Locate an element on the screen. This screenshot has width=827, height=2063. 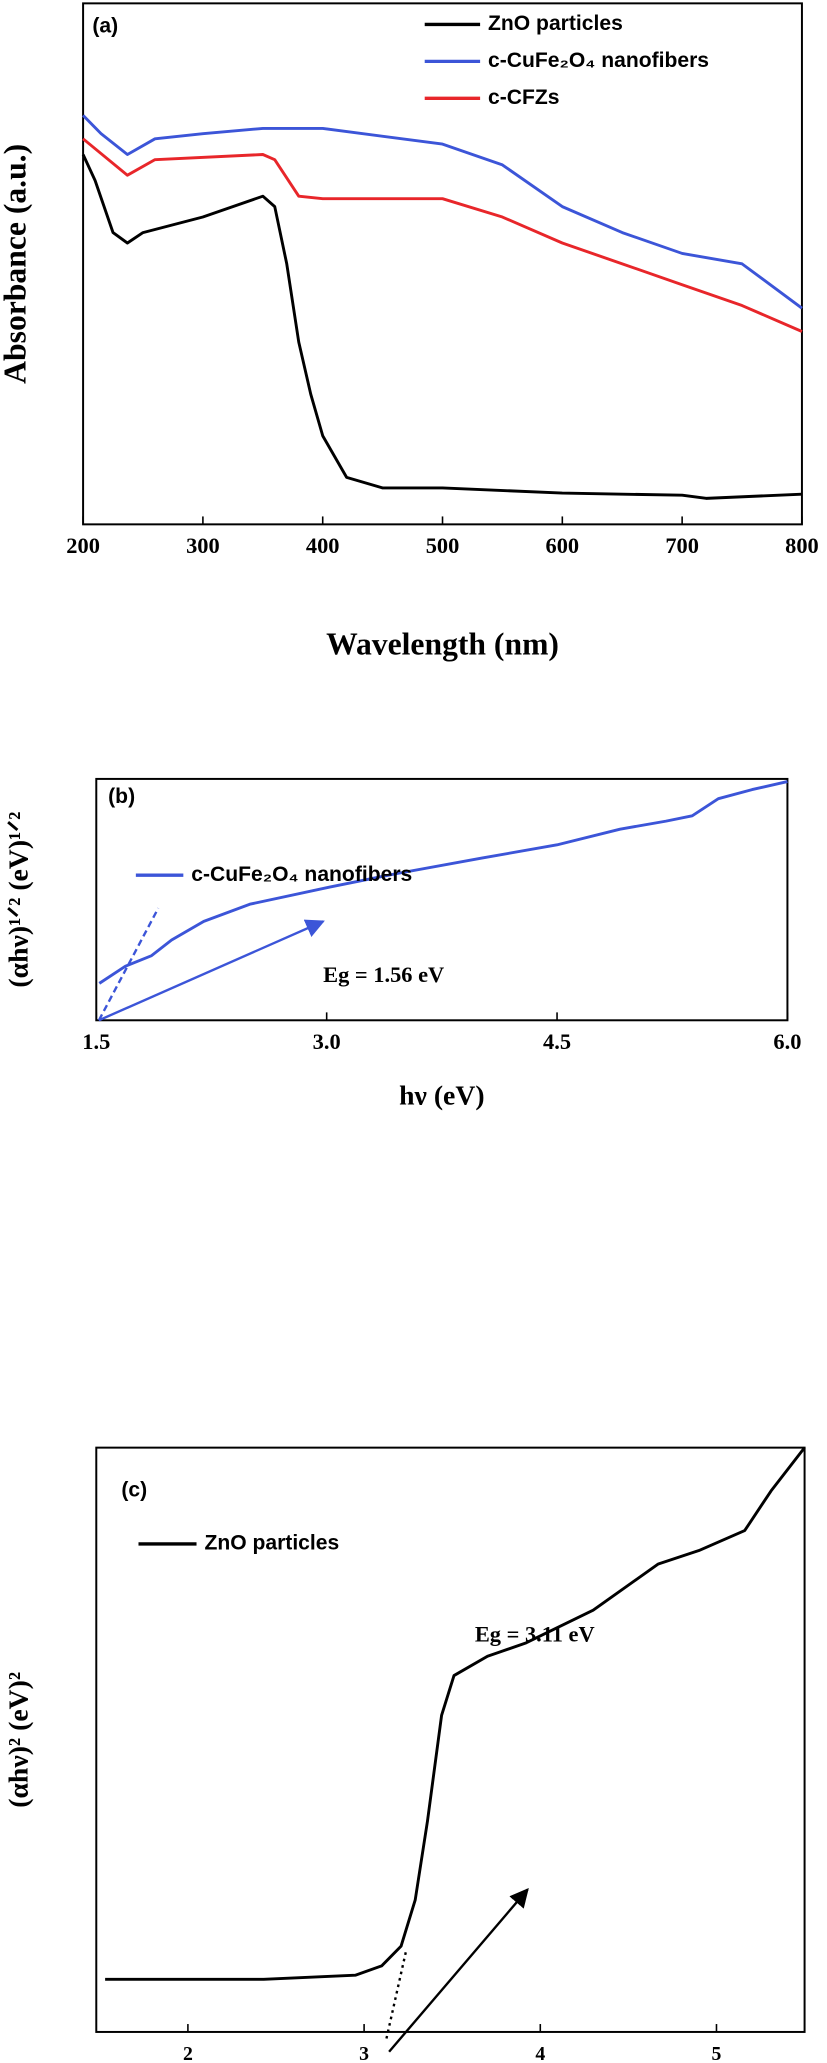
x-tick-label: 300 is located at coordinates (203, 545).